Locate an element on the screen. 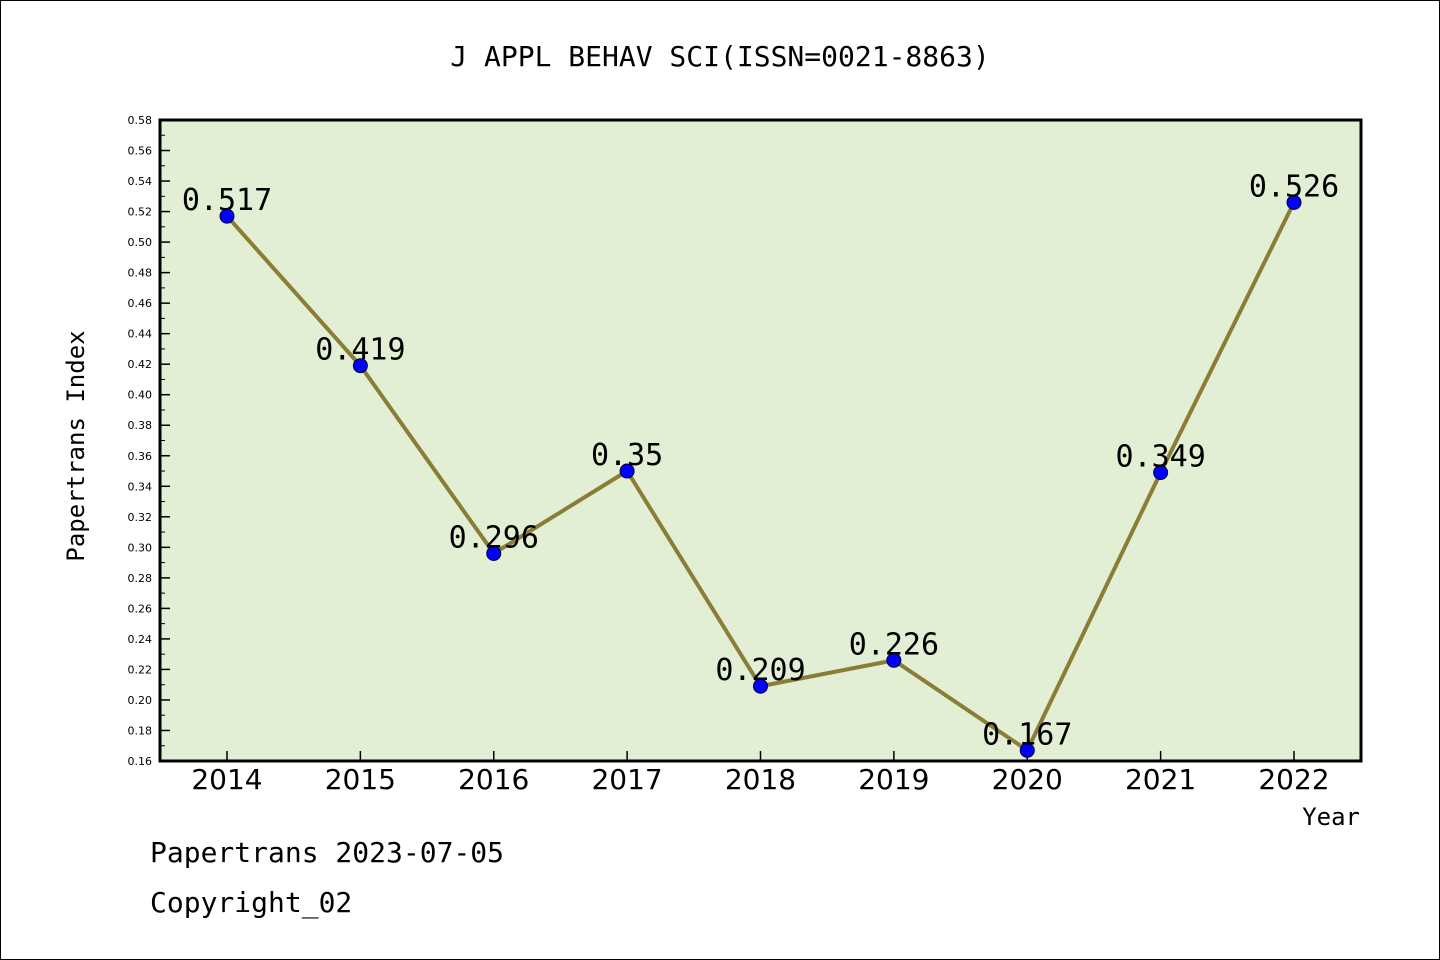 Image resolution: width=1440 pixels, height=960 pixels. y-tick-label: 0.28 is located at coordinates (140, 578).